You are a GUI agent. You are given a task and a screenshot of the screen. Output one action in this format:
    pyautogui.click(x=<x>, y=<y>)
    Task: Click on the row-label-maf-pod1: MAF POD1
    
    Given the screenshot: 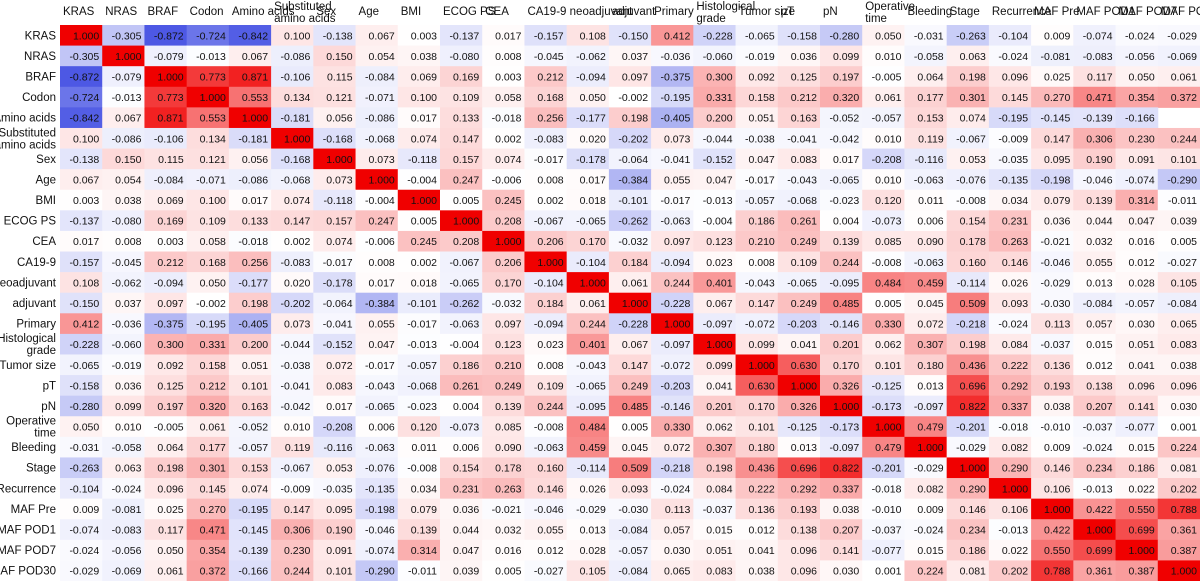 What is the action you would take?
    pyautogui.click(x=28, y=531)
    